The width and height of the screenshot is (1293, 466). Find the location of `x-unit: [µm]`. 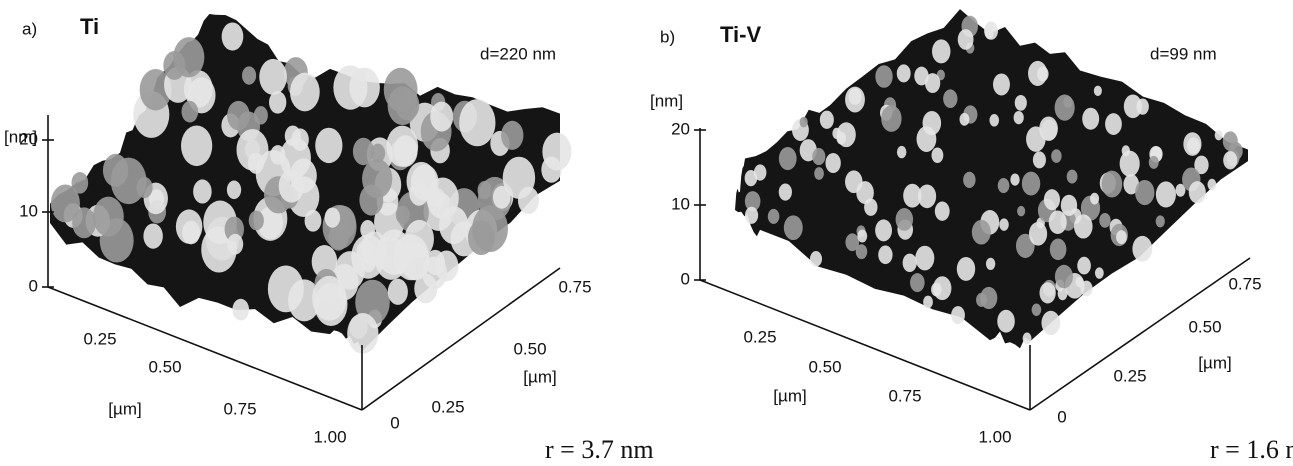

x-unit: [µm] is located at coordinates (124, 408).